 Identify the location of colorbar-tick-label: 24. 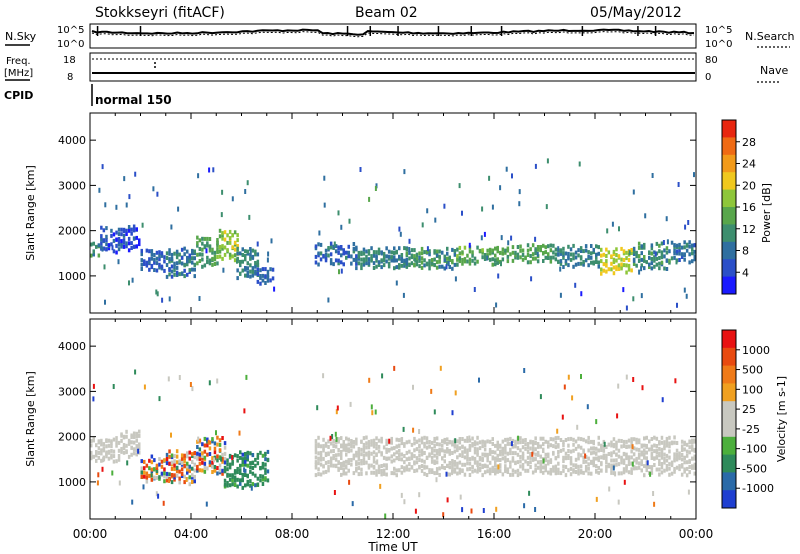
(749, 164).